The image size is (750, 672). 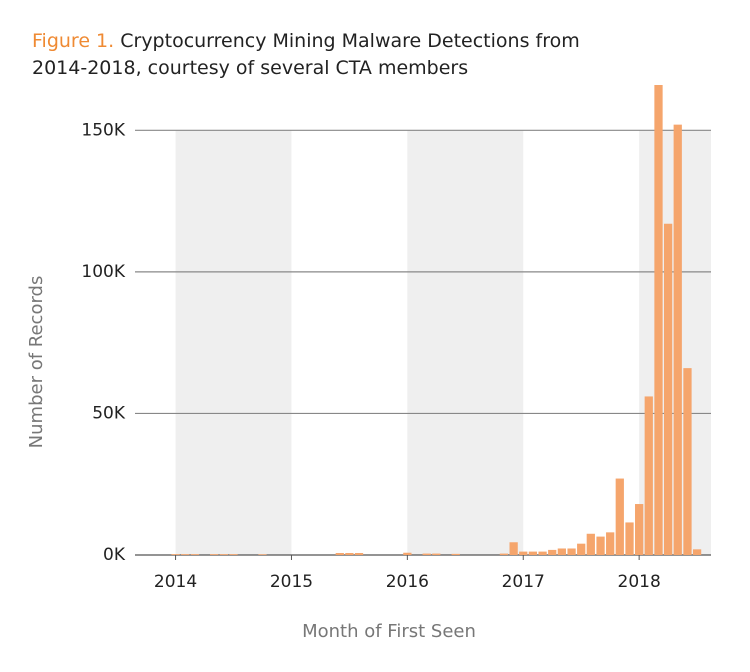 I want to click on y-tick-label: 50K, so click(x=109, y=413).